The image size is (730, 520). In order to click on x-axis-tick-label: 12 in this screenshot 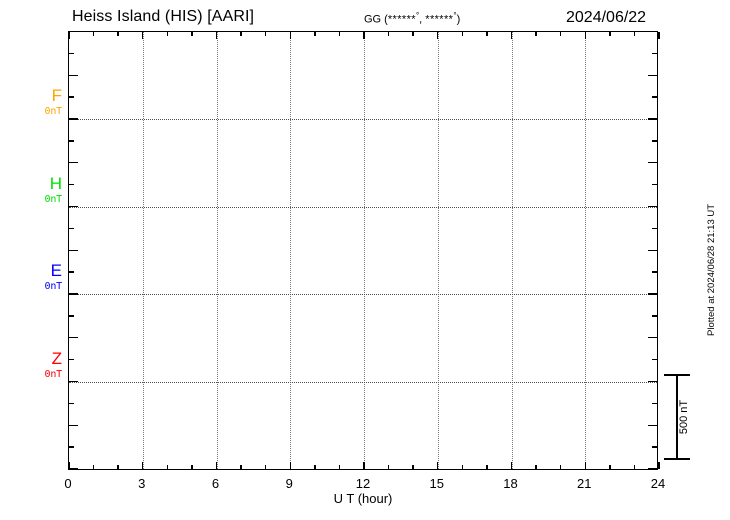, I will do `click(363, 483)`.